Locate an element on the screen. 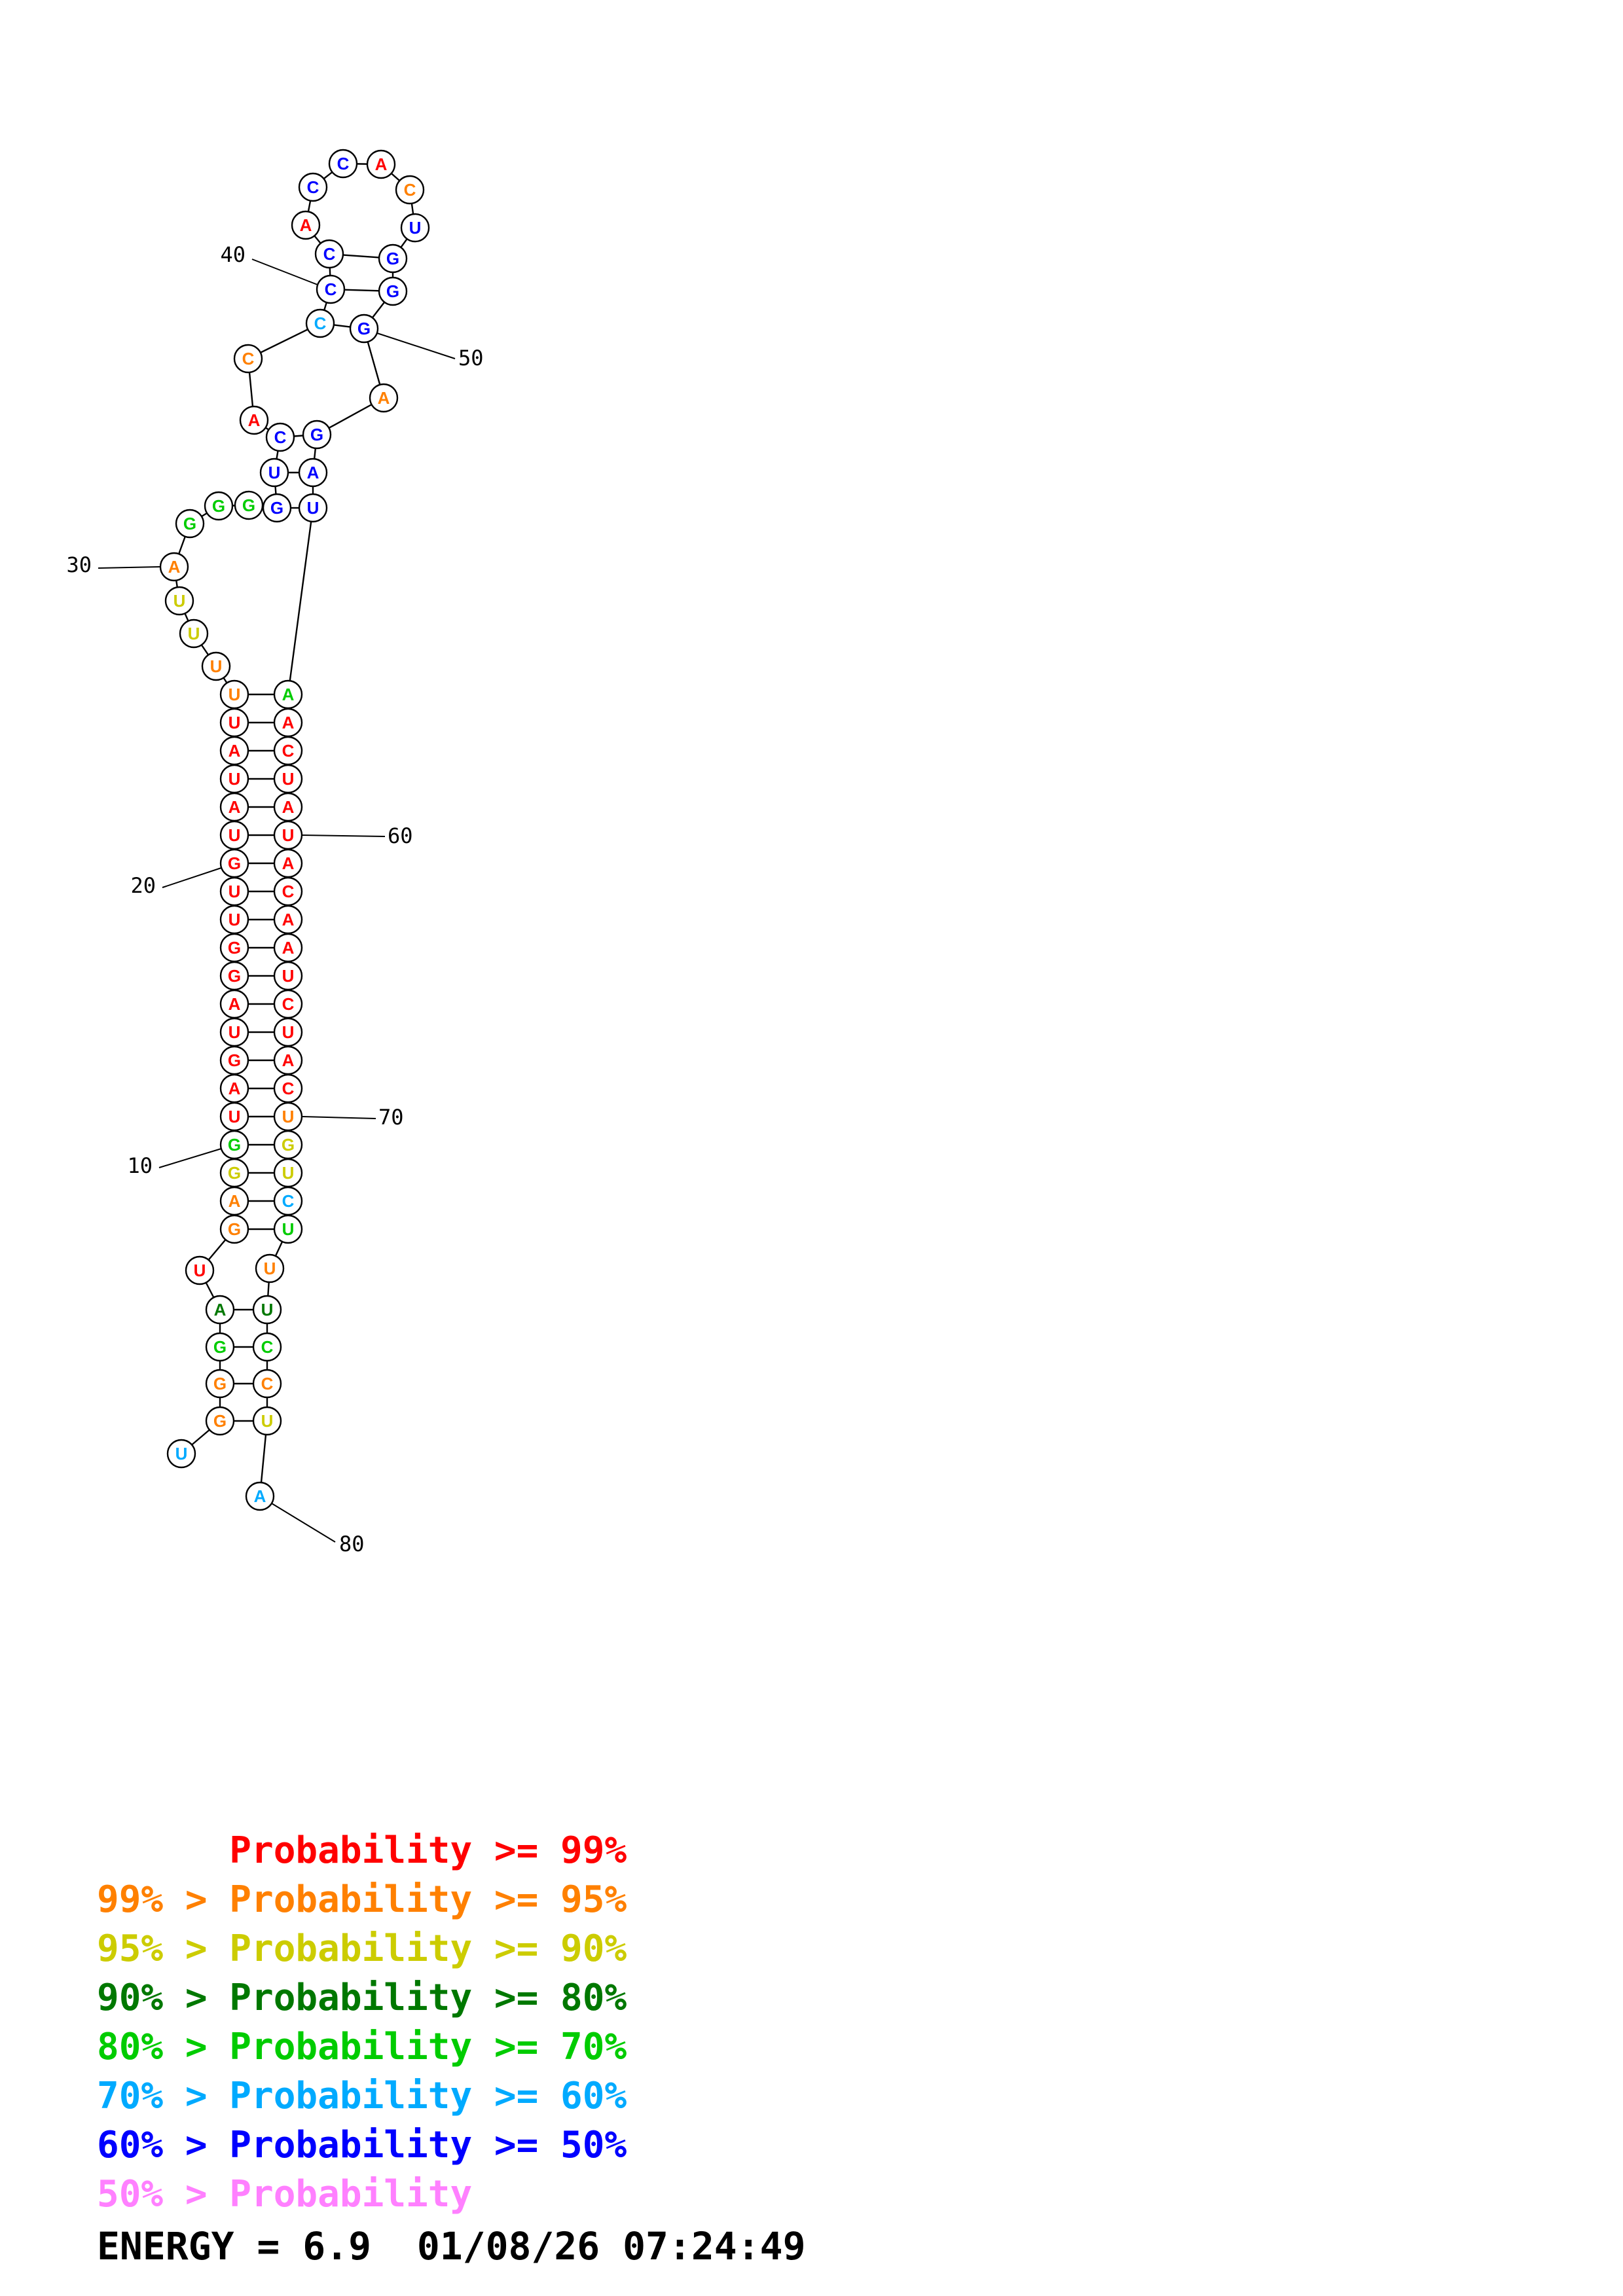 The height and width of the screenshot is (2296, 1623). position-label: 30 is located at coordinates (79, 564).